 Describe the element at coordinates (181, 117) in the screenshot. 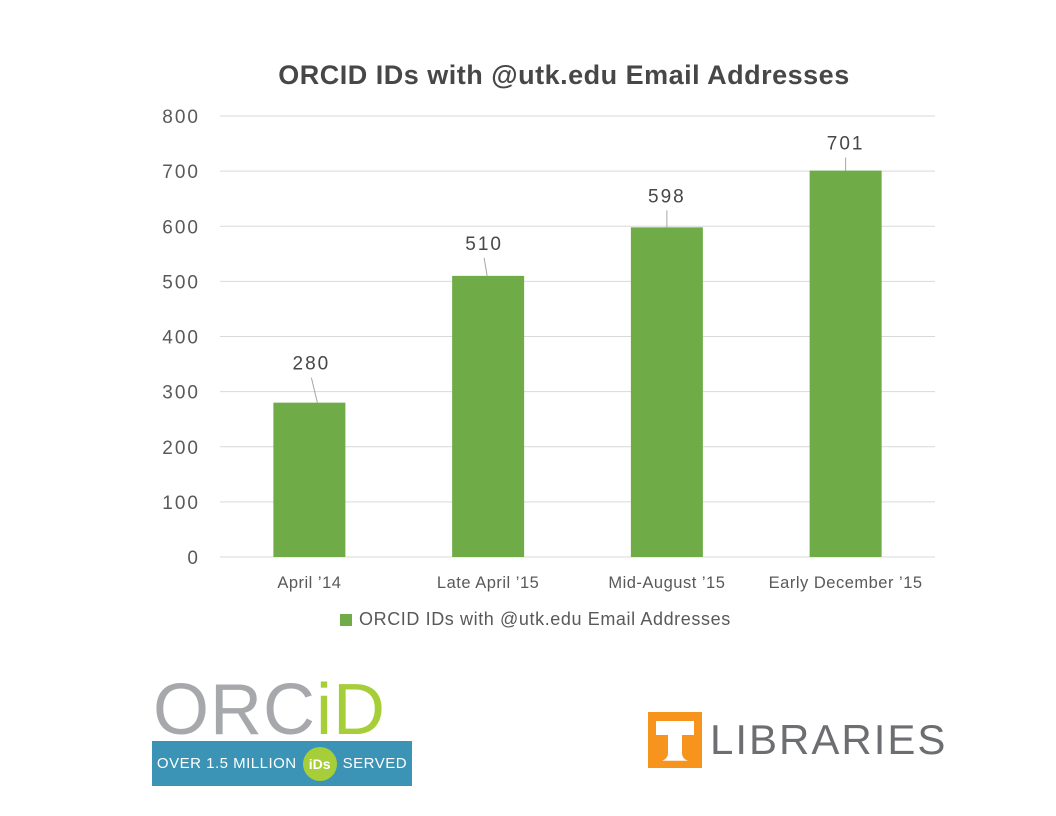

I see `y-axis-tick-label: 800` at that location.